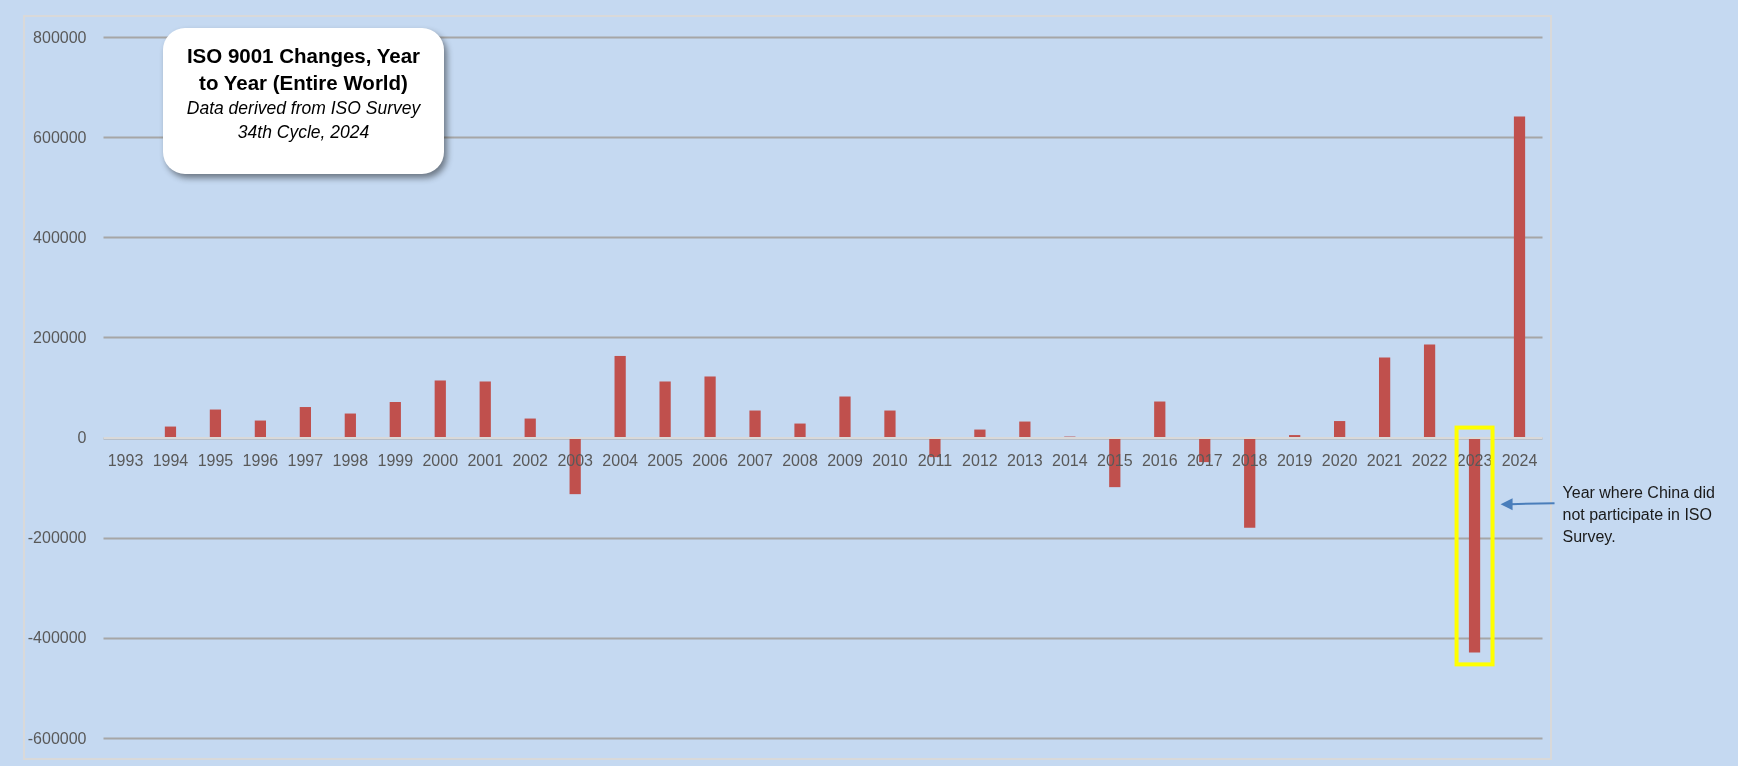 Image resolution: width=1738 pixels, height=766 pixels. Describe the element at coordinates (890, 461) in the screenshot. I see `x-tick-label: 2010` at that location.